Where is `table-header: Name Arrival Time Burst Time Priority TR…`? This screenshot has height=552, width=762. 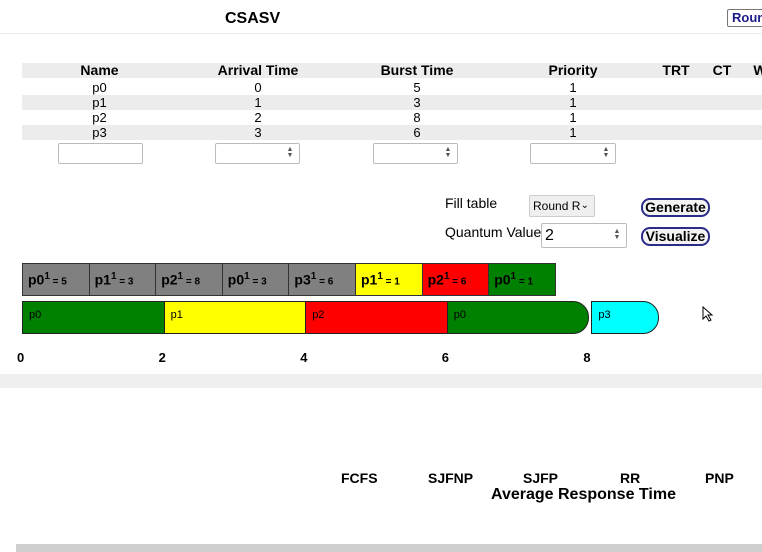 table-header: Name Arrival Time Burst Time Priority TR… is located at coordinates (392, 70).